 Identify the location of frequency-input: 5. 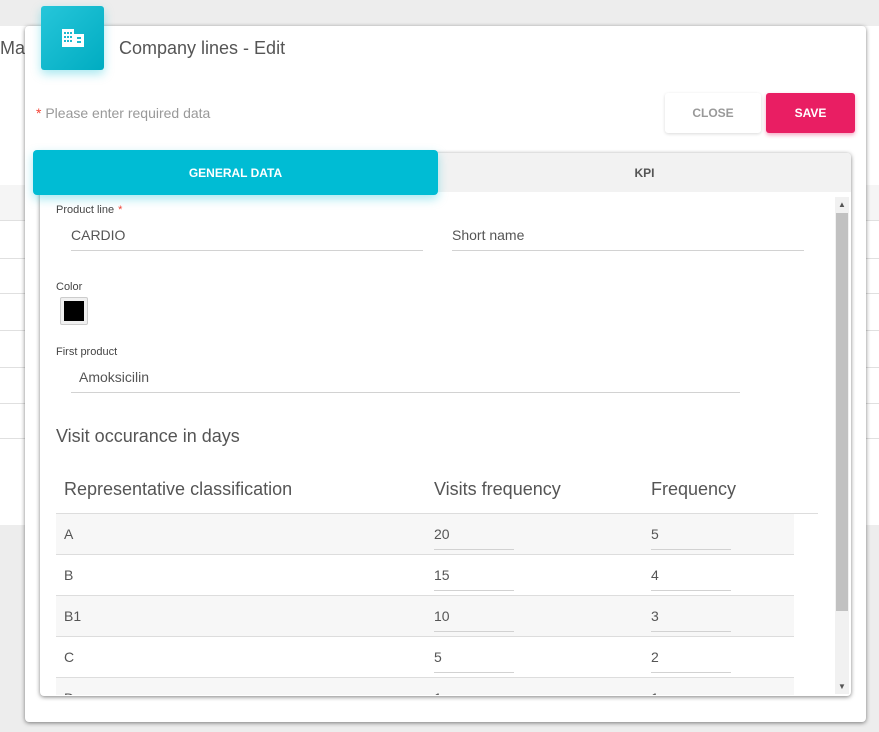
(691, 538).